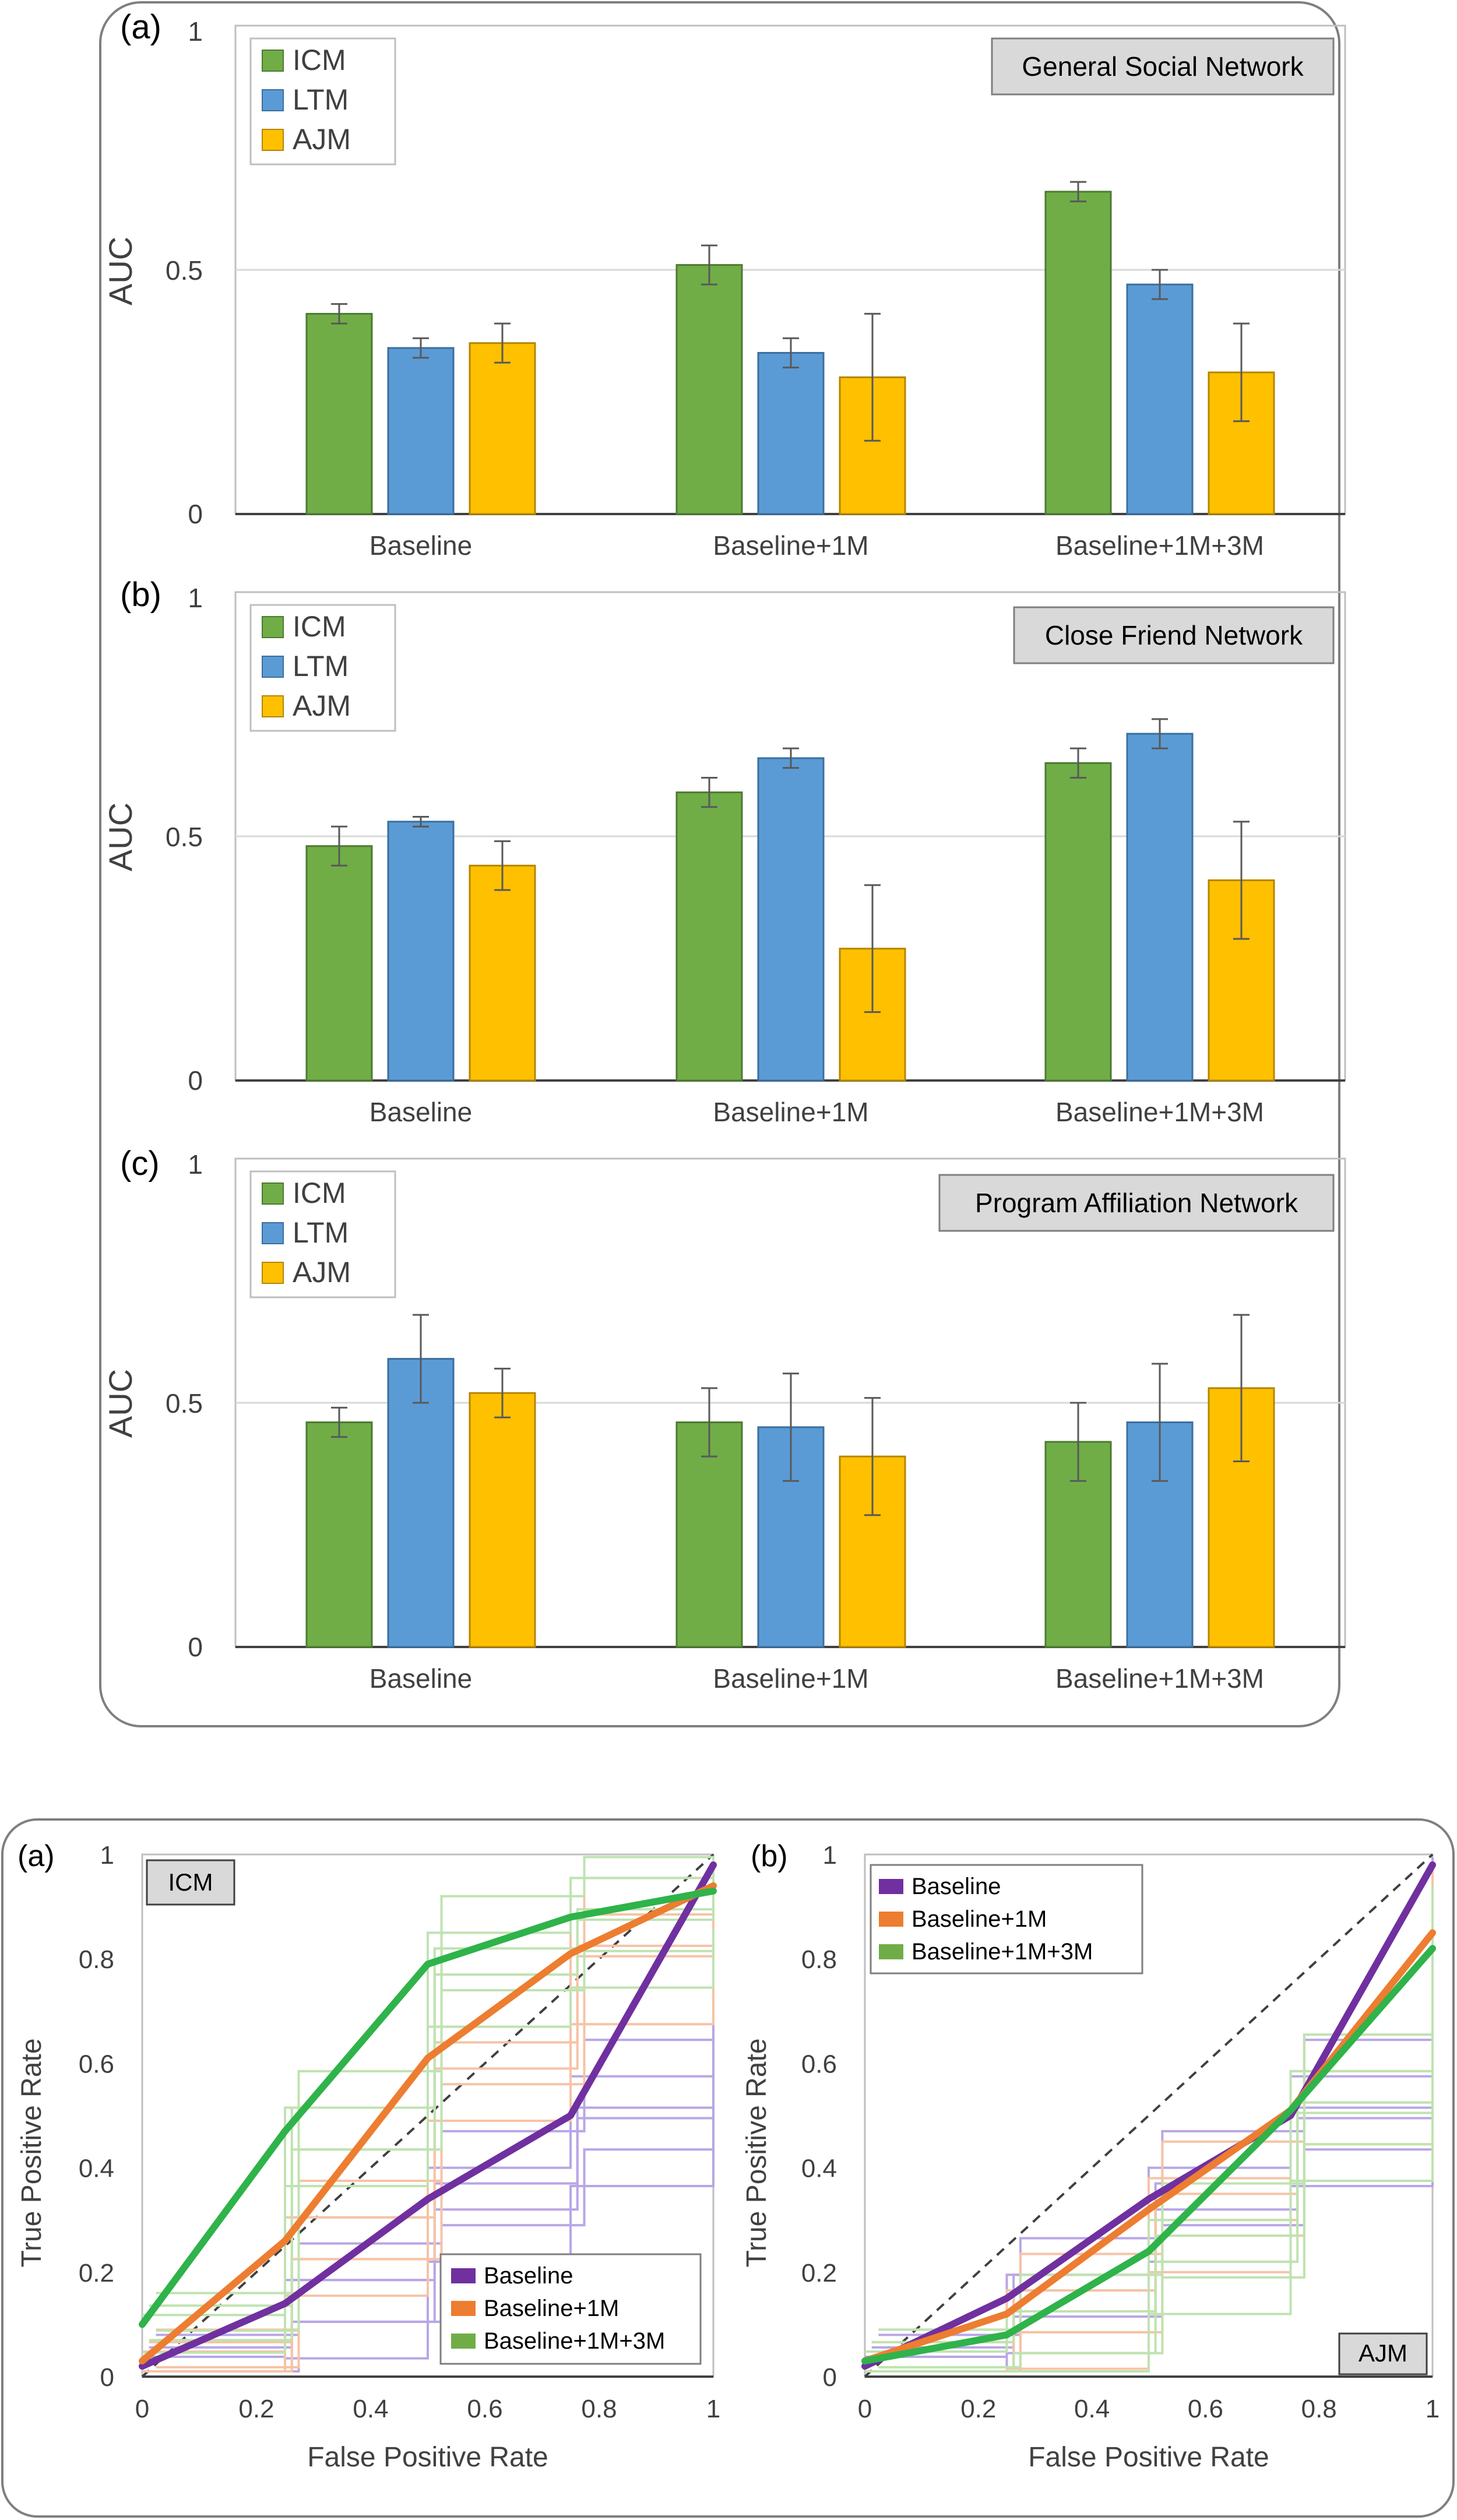 This screenshot has height=2520, width=1457. Describe the element at coordinates (551, 2308) in the screenshot. I see `legend-label-baseline-1m: Baseline+1M` at that location.